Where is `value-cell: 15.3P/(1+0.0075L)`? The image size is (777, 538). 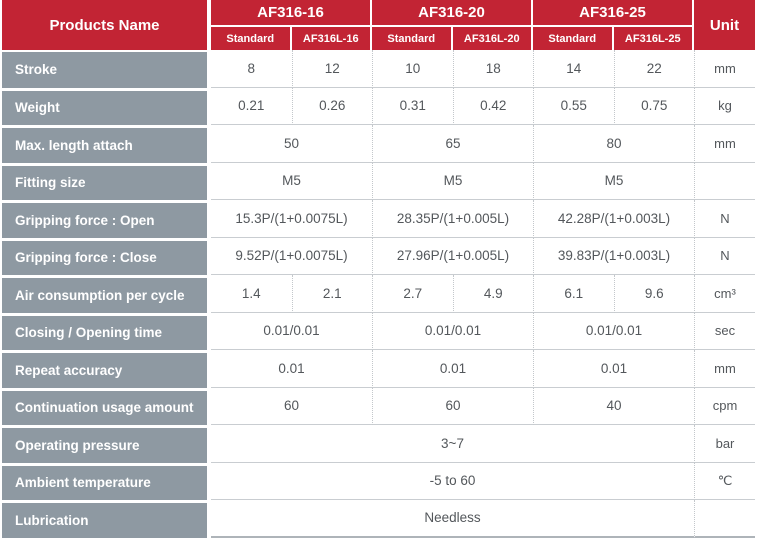 value-cell: 15.3P/(1+0.0075L) is located at coordinates (291, 219).